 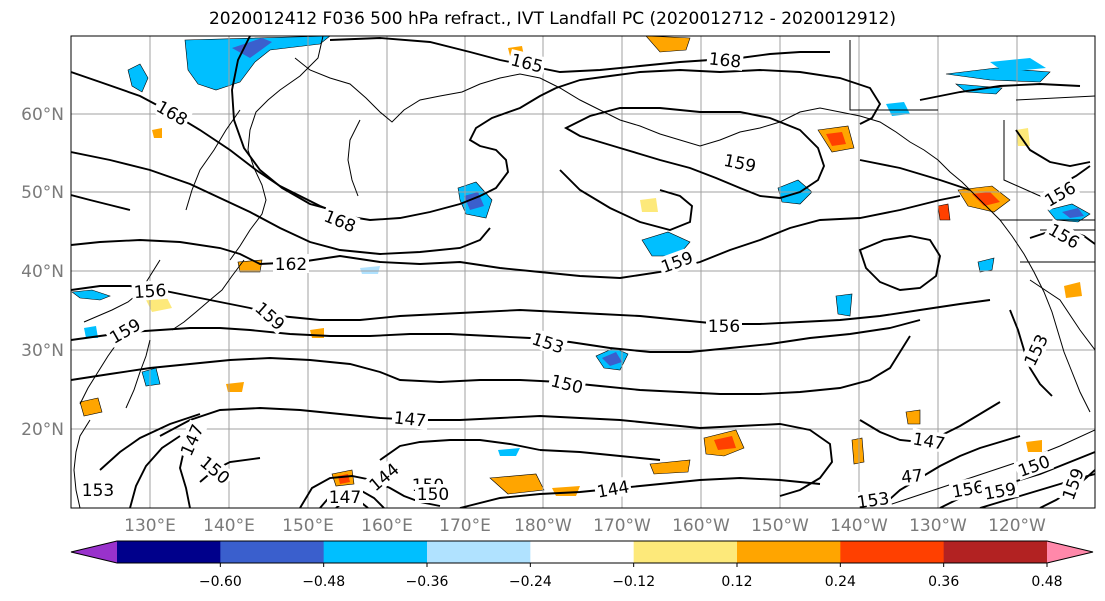 What do you see at coordinates (387, 526) in the screenshot?
I see `longitude-label: 160°E` at bounding box center [387, 526].